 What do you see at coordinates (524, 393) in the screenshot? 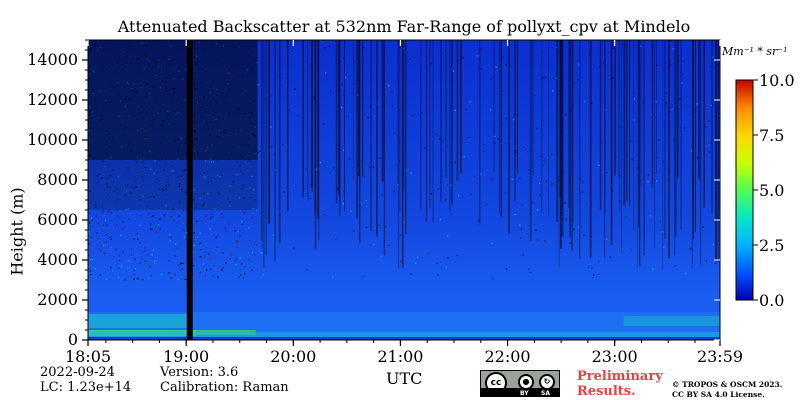
I see `by-label: BY` at bounding box center [524, 393].